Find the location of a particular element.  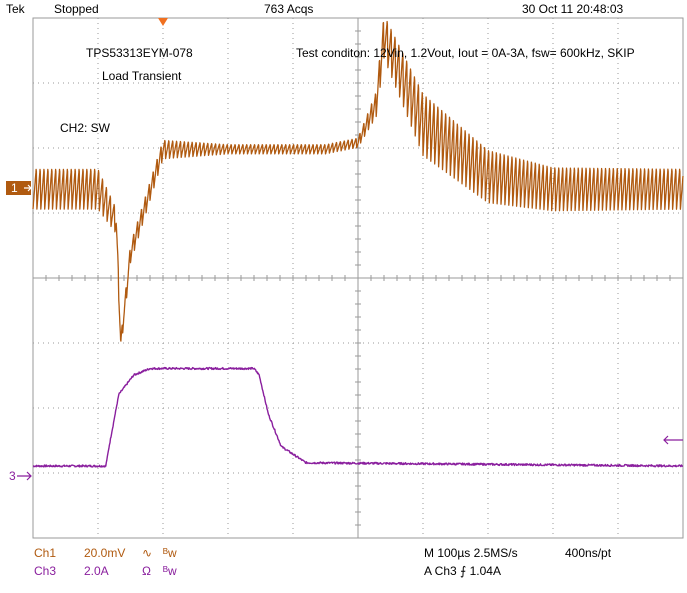

acquisition-count: 763 Acqs is located at coordinates (289, 9).